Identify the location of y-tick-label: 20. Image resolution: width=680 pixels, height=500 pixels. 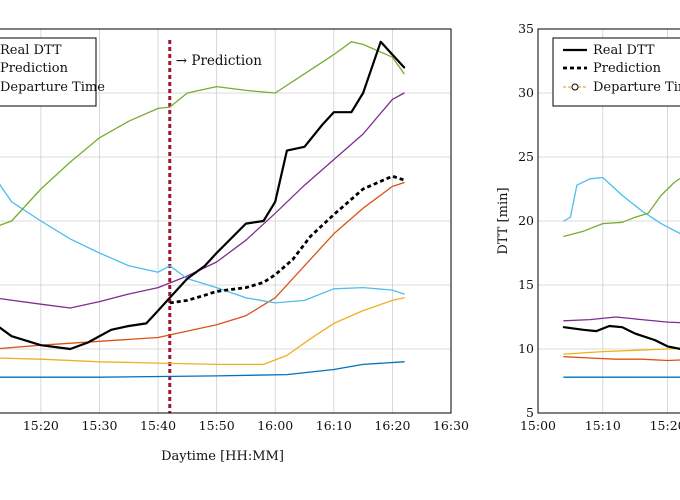
(526, 220).